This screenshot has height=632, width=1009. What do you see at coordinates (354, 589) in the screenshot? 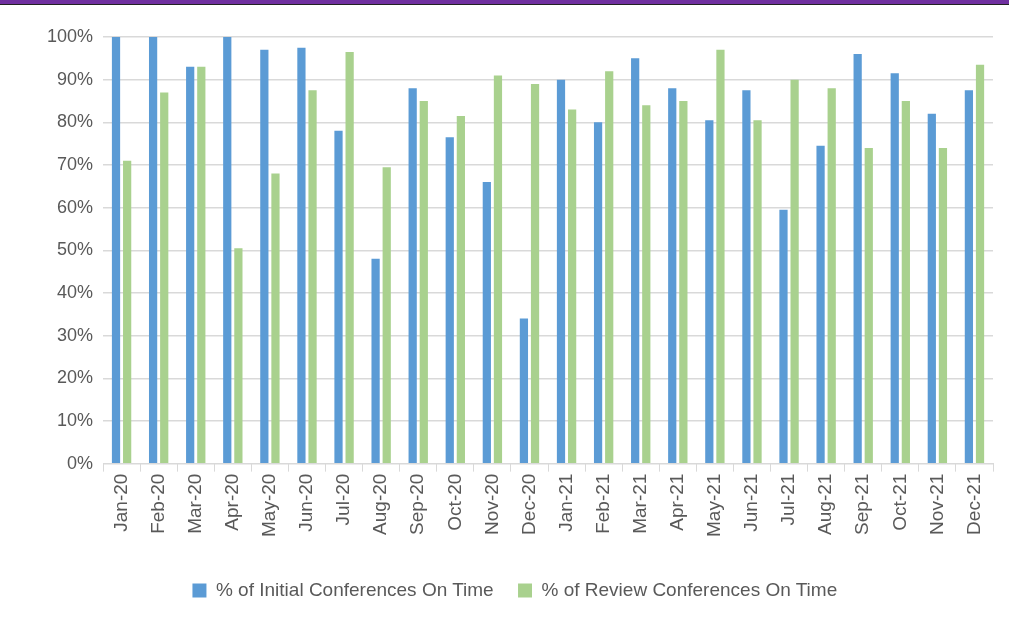
I see `legend-label: % of Initial Conferences On Time` at bounding box center [354, 589].